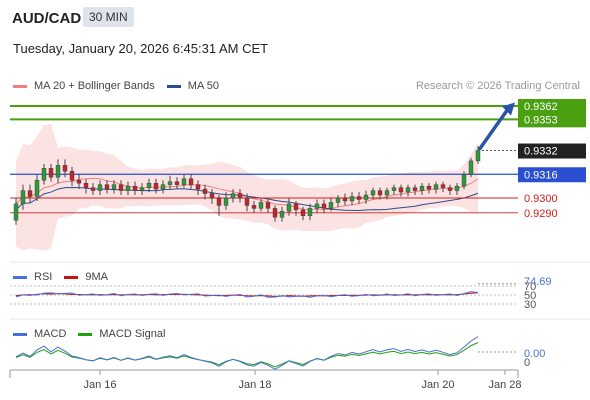 The width and height of the screenshot is (590, 400). I want to click on research-credit: Research © 2026 Trading Central, so click(497, 86).